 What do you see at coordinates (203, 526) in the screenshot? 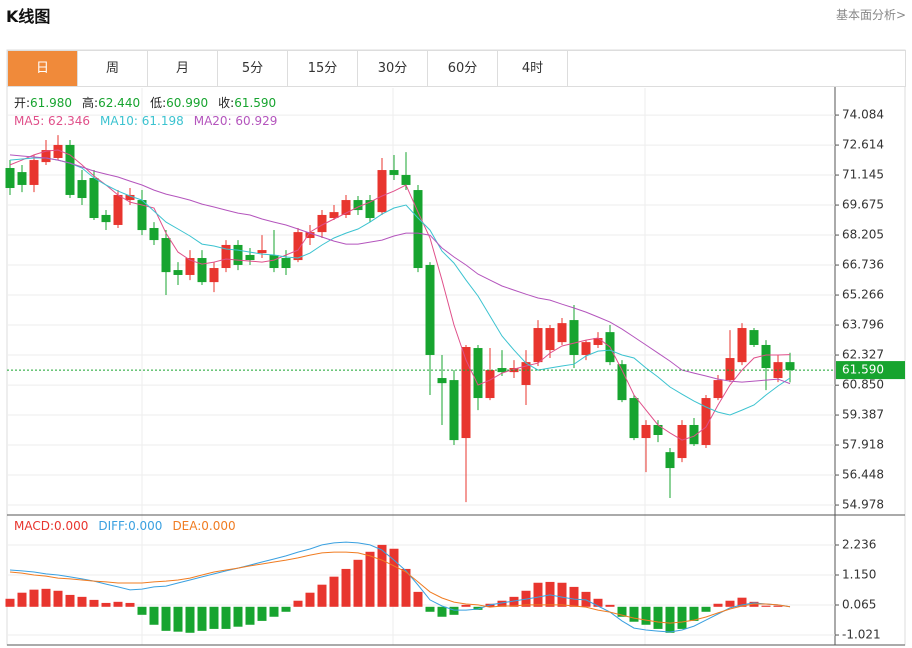
I see `legend-entry: DEA:0.000` at bounding box center [203, 526].